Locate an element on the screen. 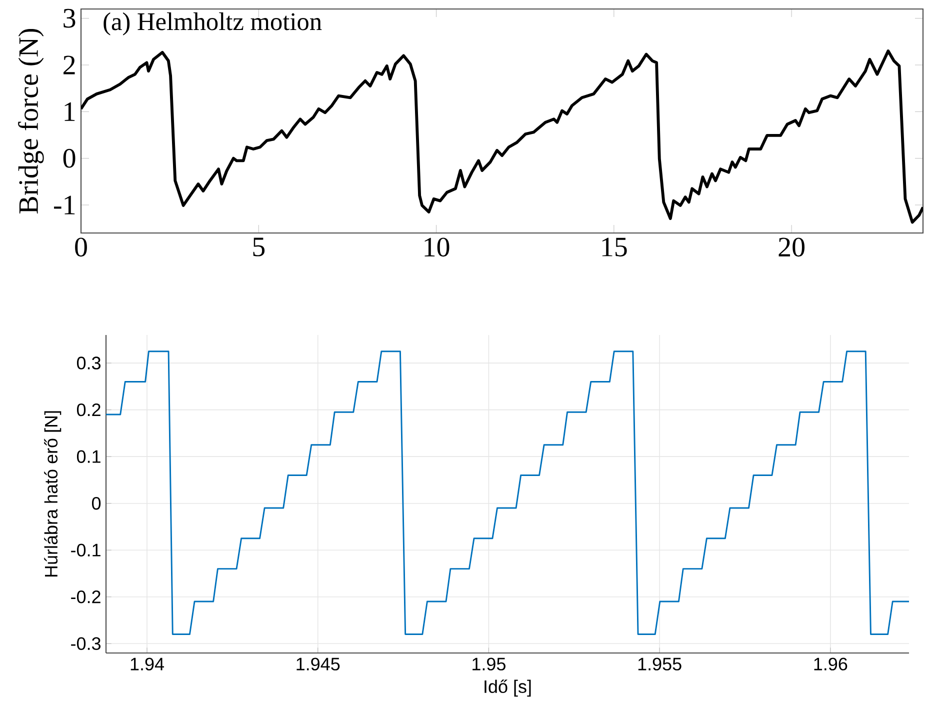 The image size is (925, 716). y-tick-label: 1 is located at coordinates (69, 111).